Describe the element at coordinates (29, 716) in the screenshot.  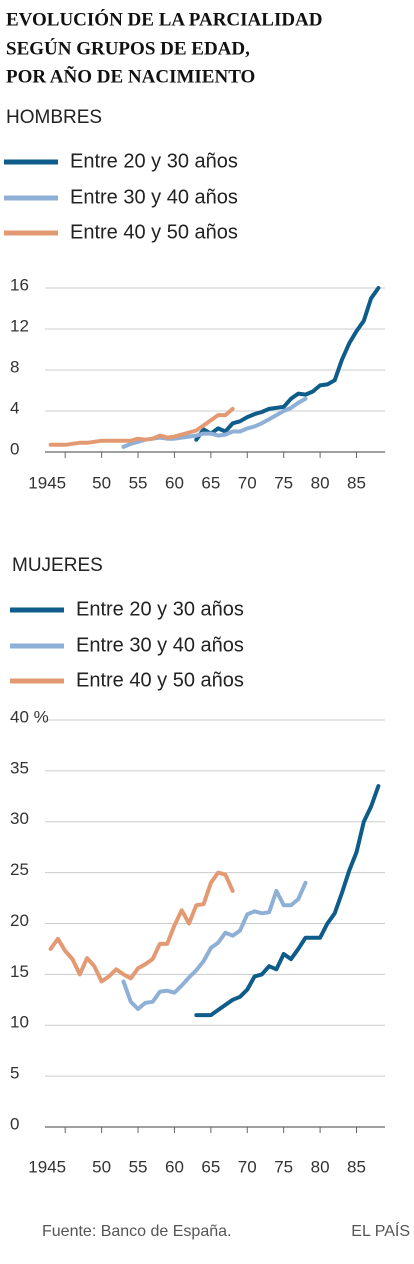
I see `y-tick-label: 40 %` at that location.